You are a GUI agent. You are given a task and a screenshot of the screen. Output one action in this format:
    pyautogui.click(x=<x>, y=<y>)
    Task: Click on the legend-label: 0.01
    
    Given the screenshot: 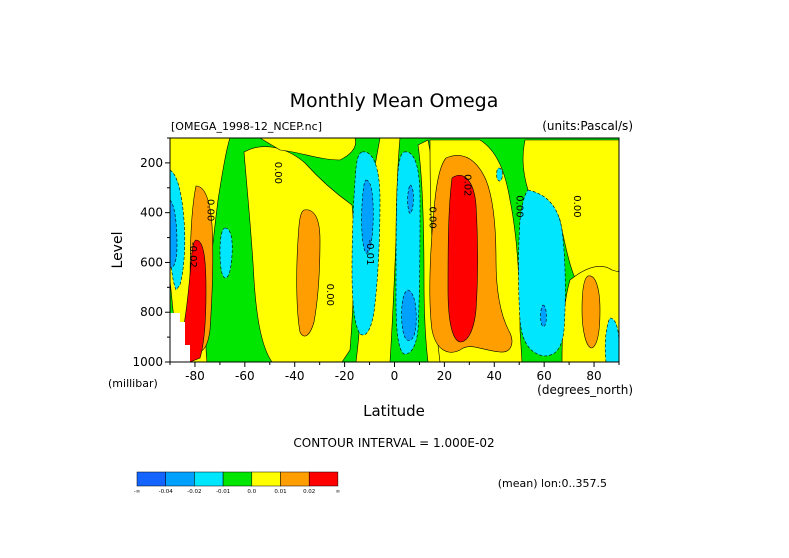 What is the action you would take?
    pyautogui.click(x=280, y=492)
    